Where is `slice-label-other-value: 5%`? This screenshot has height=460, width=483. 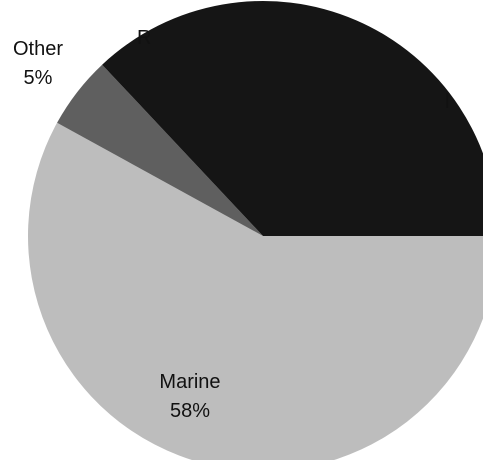
slice-label-other-value: 5% is located at coordinates (38, 78).